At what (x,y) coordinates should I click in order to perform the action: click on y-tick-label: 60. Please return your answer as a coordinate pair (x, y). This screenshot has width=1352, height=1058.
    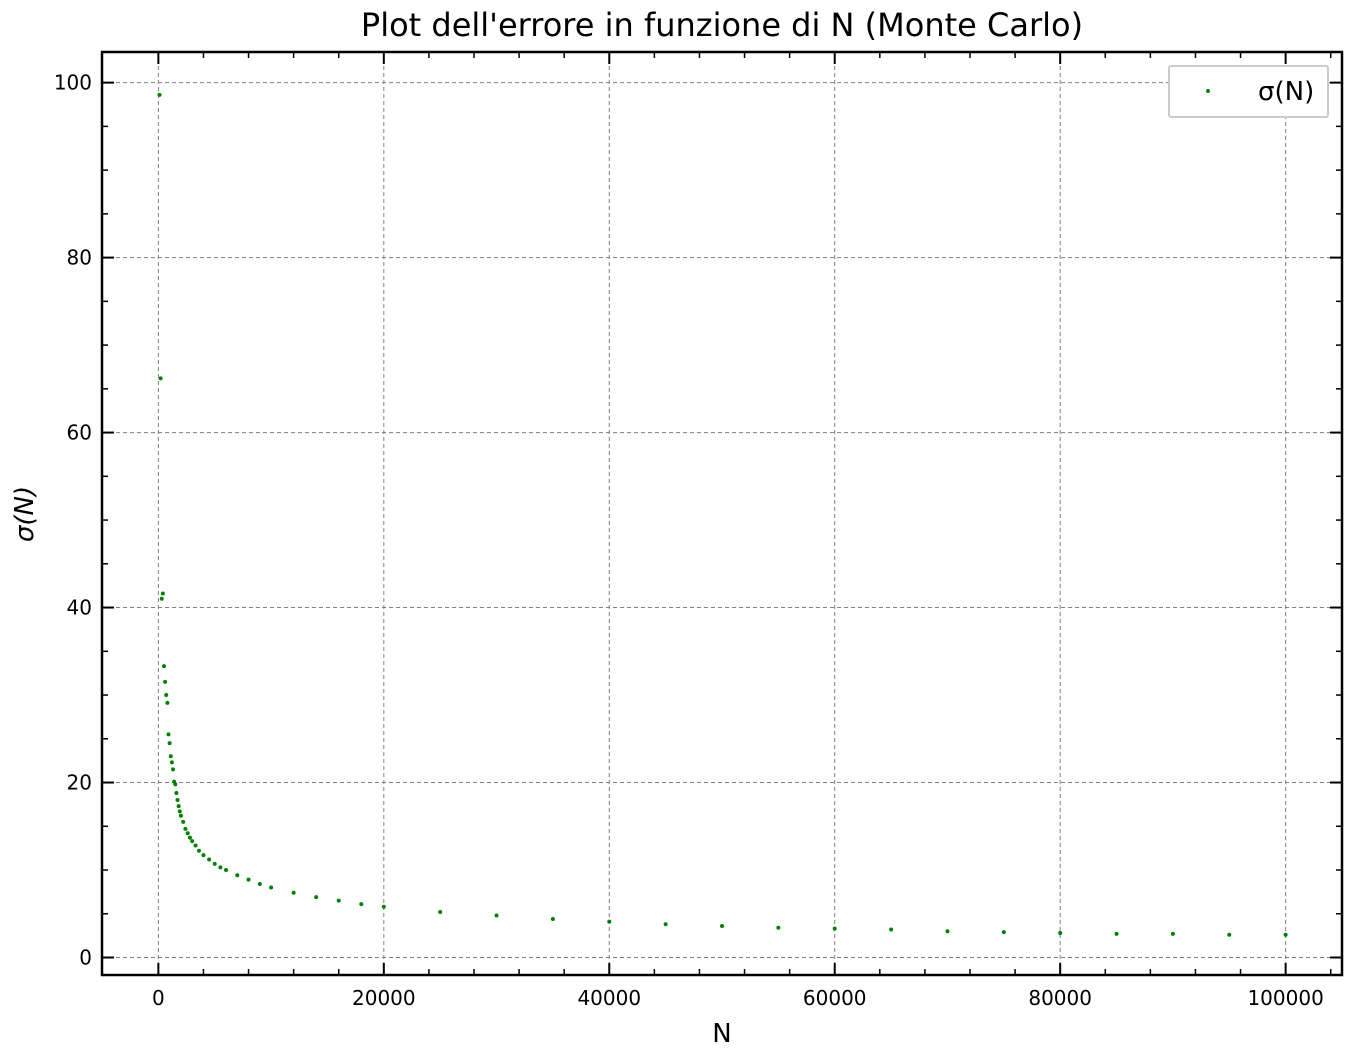
    Looking at the image, I should click on (79, 433).